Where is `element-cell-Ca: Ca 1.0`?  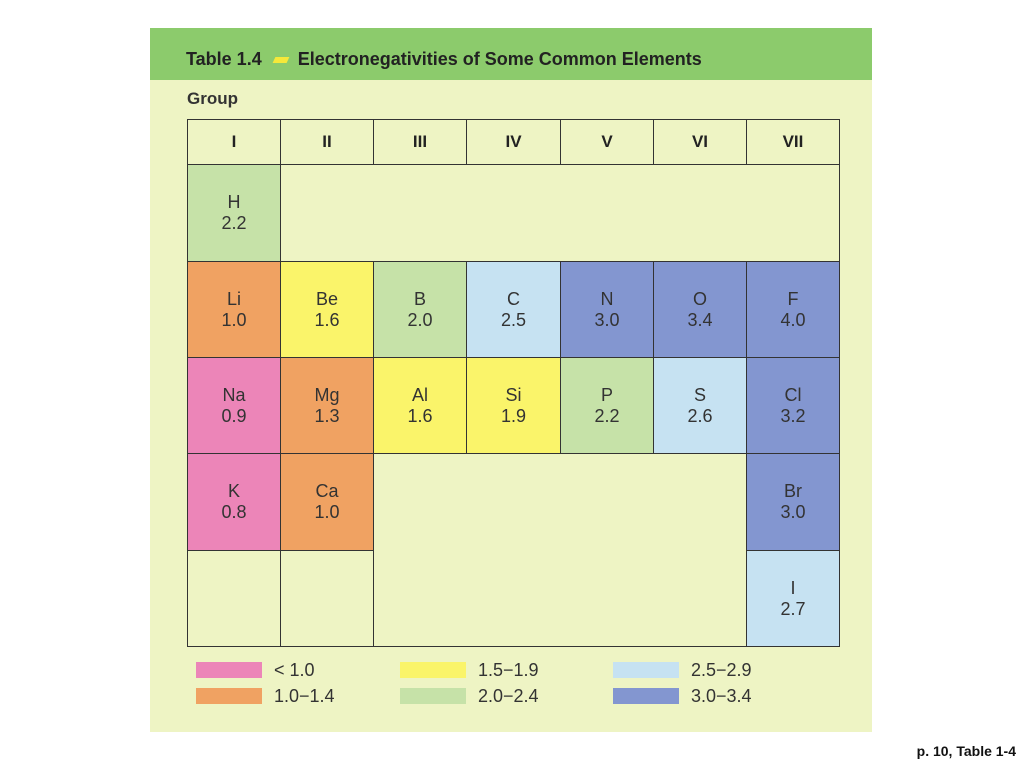
element-cell-Ca: Ca 1.0 is located at coordinates (327, 502).